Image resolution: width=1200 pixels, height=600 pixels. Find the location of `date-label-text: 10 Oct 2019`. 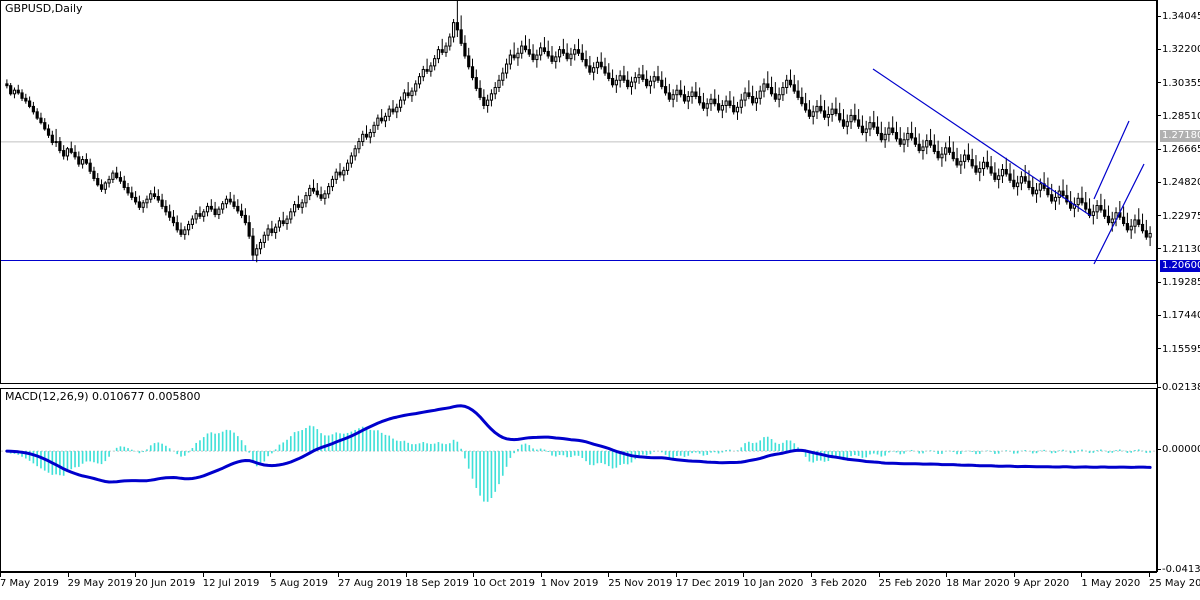

date-label-text: 10 Oct 2019 is located at coordinates (504, 583).